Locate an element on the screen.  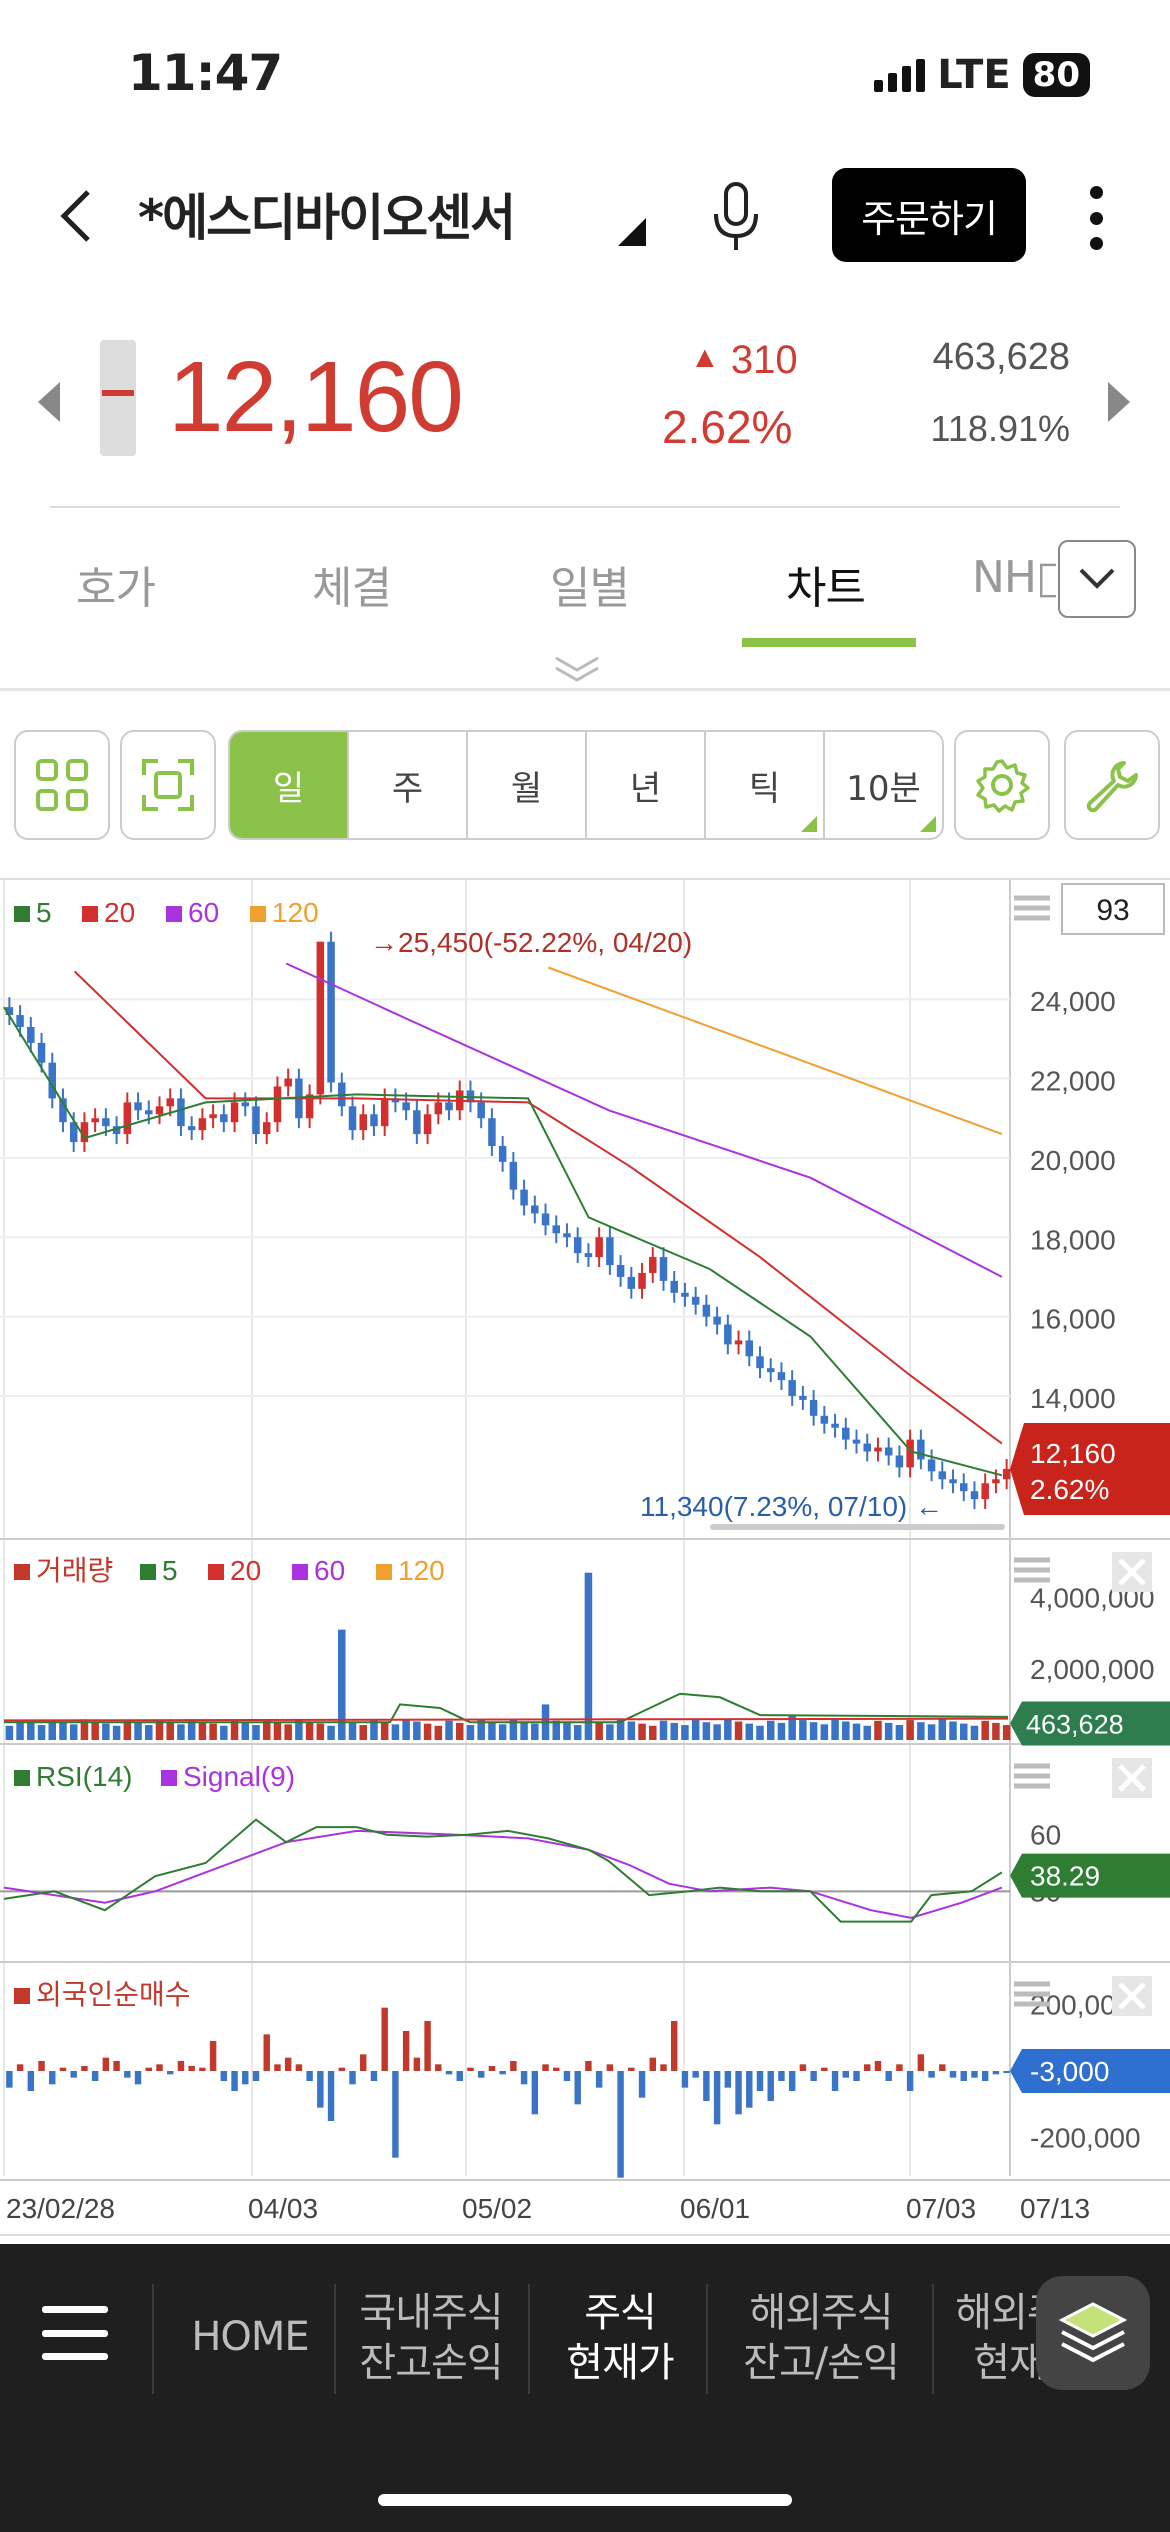
more-menu-icon is located at coordinates (1096, 218).